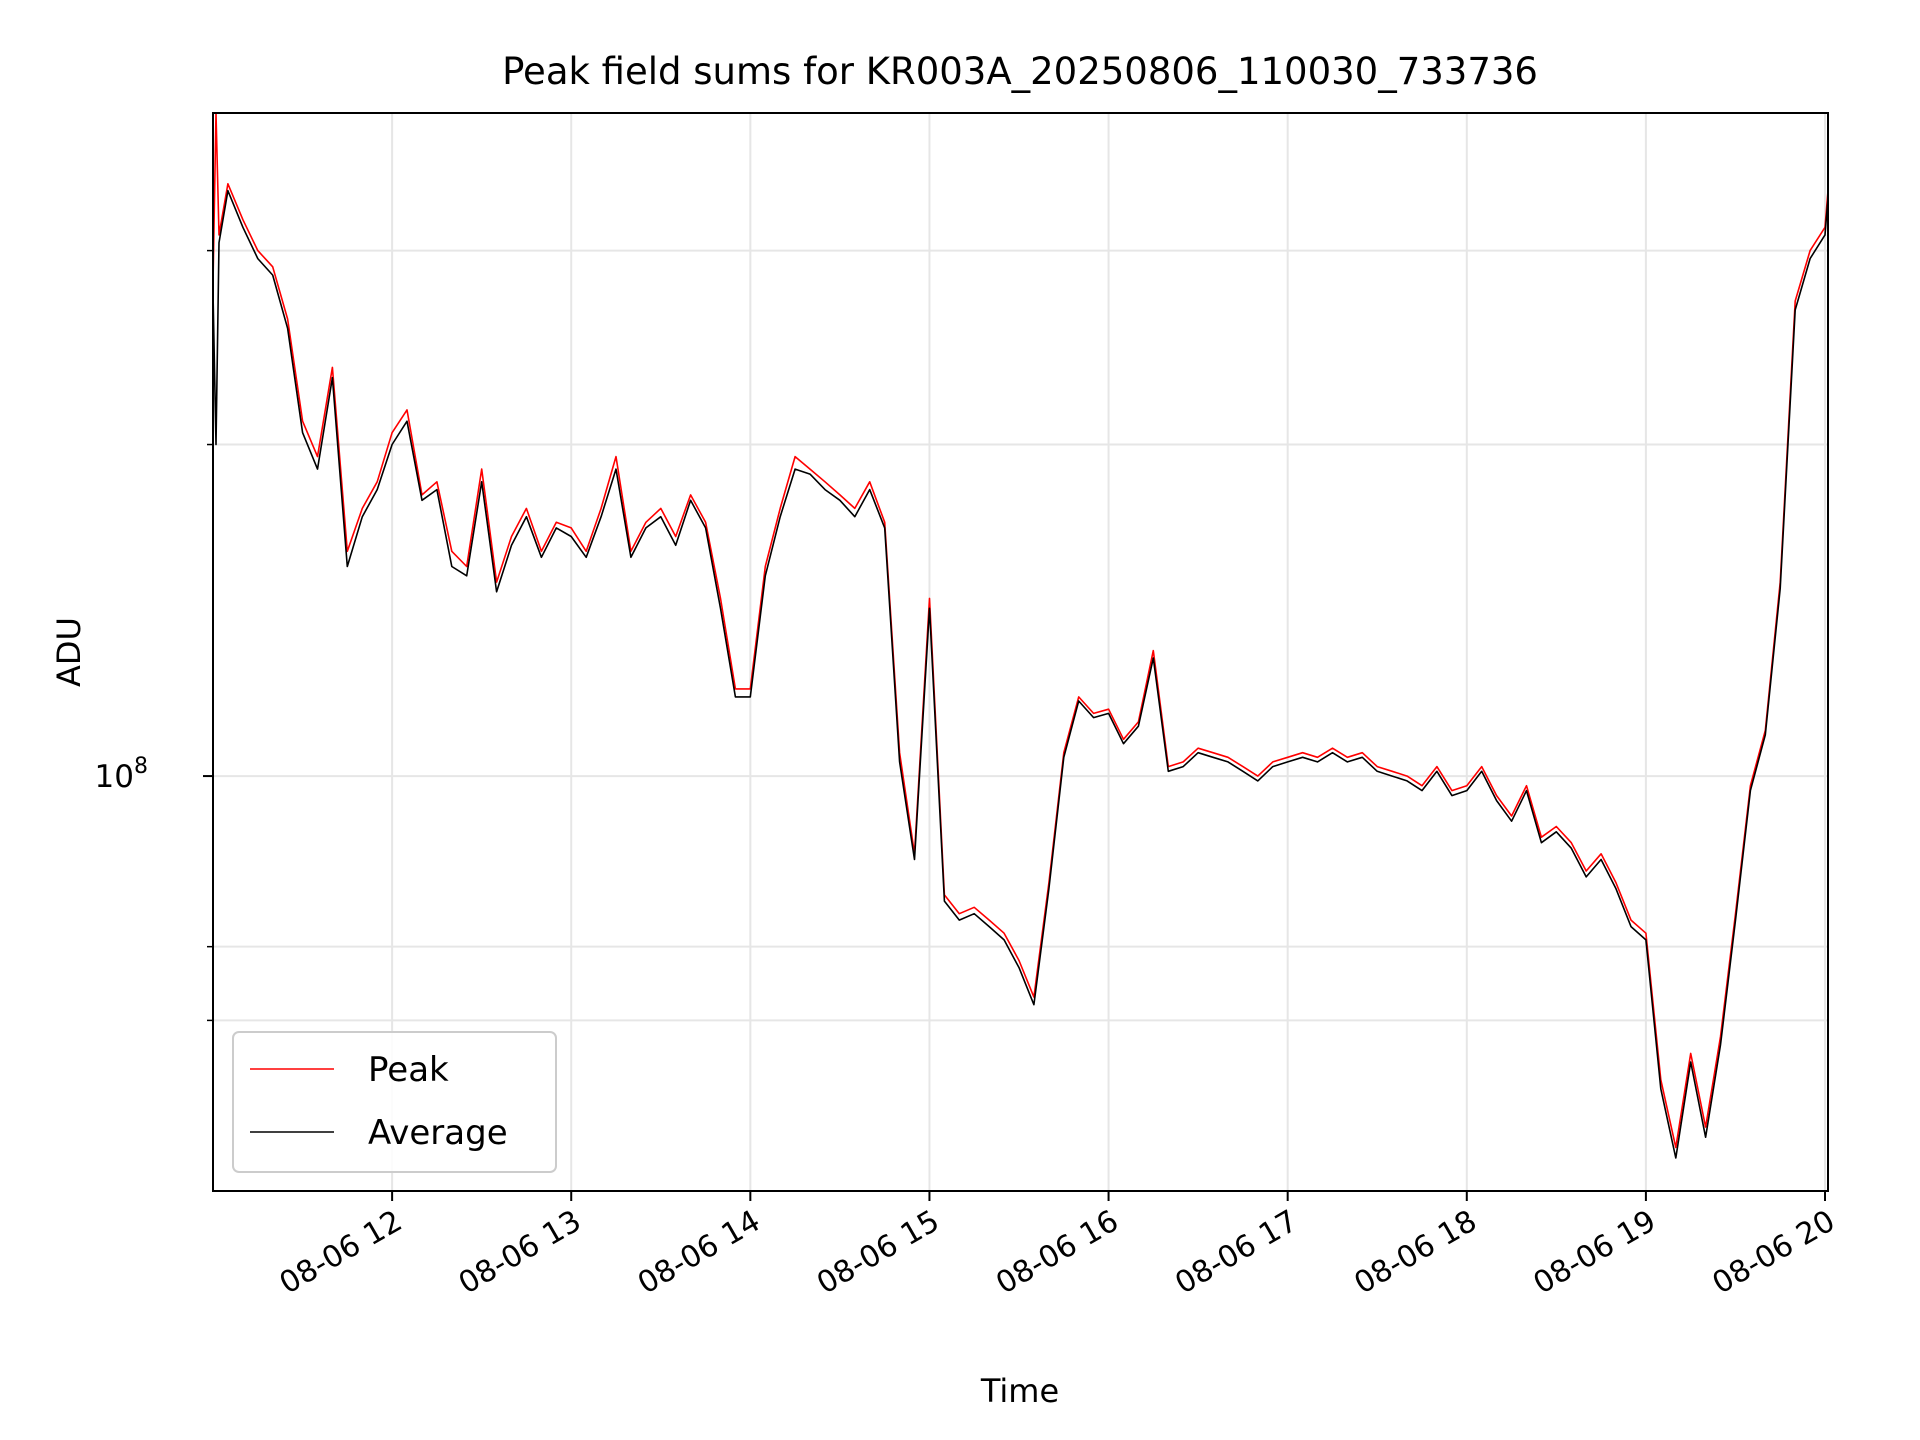  What do you see at coordinates (438, 1133) in the screenshot?
I see `legend-label-average: Average` at bounding box center [438, 1133].